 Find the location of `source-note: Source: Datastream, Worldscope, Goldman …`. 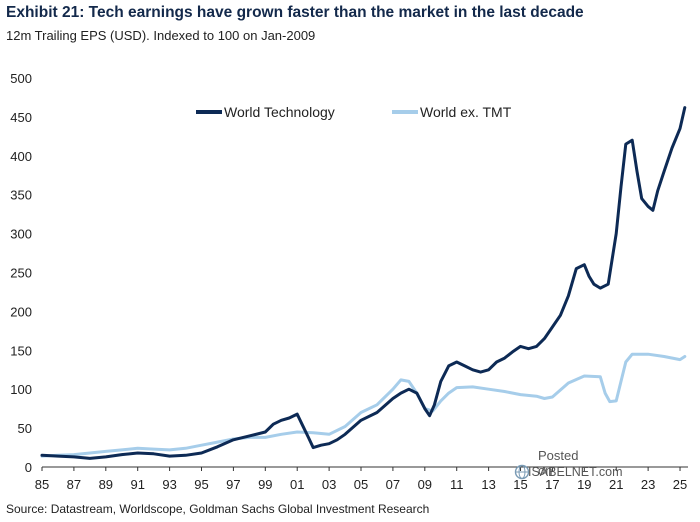

source-note: Source: Datastream, Worldscope, Goldman … is located at coordinates (218, 509).